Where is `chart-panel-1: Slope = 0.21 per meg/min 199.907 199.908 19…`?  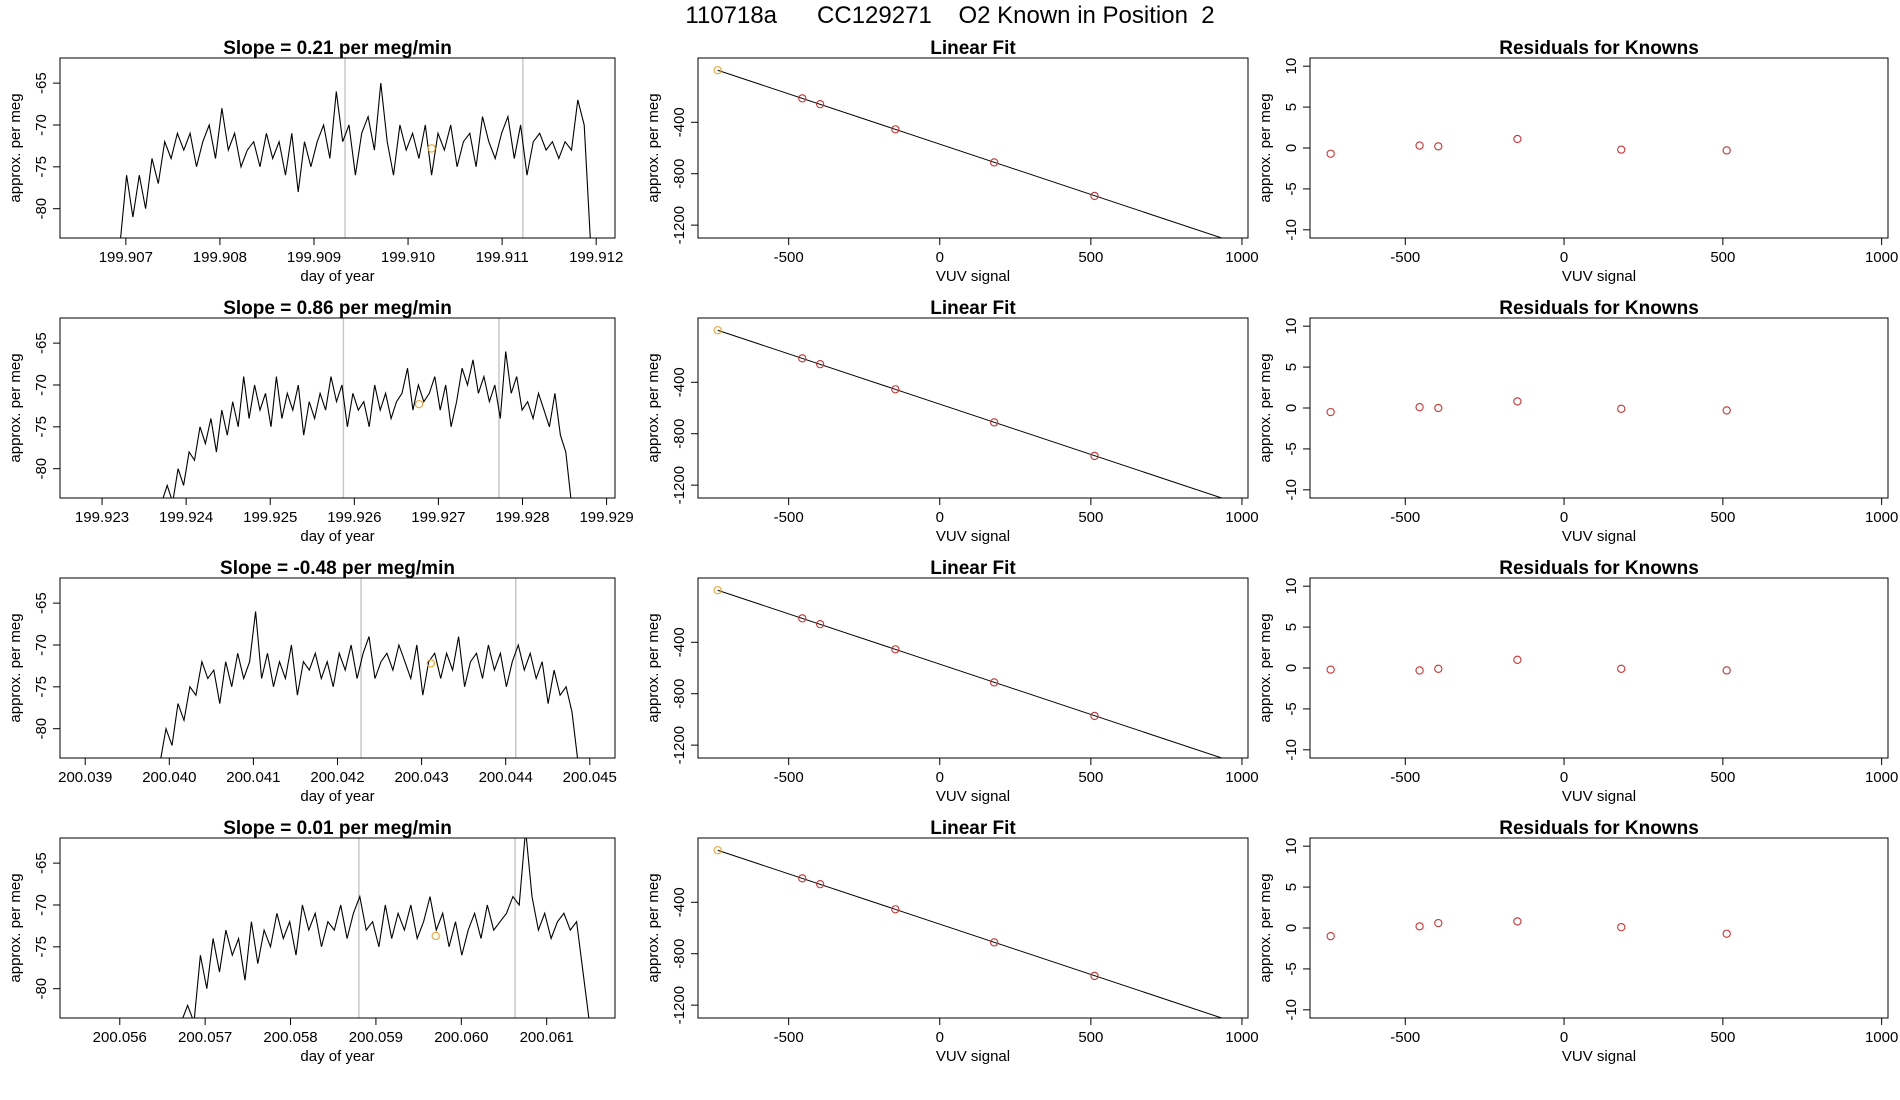
chart-panel-1: Slope = 0.21 per meg/min 199.907 199.908 19… is located at coordinates (315, 161).